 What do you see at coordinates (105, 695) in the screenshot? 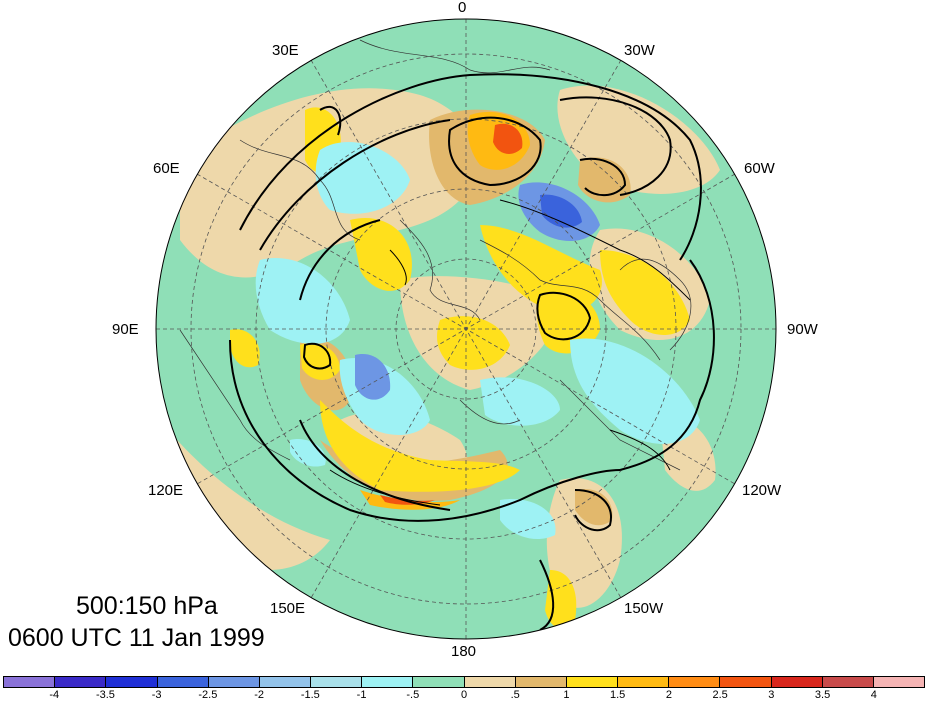
I see `colorbar-label: -3.5` at bounding box center [105, 695].